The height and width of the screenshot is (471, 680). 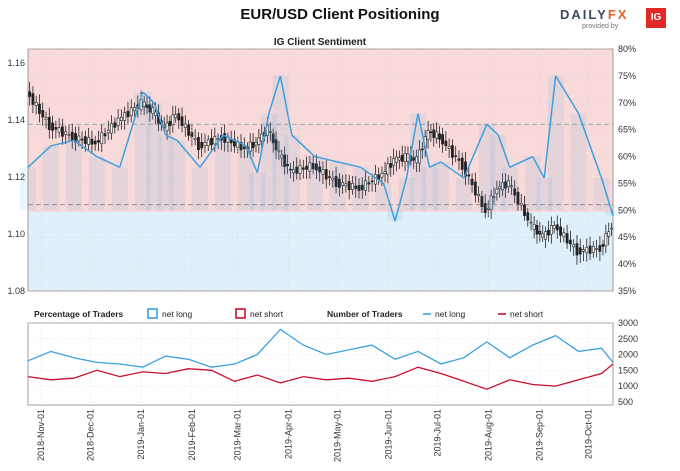 I want to click on percent-axis: 35% 40% 45% 50% 55% 60% 65% 70% 75% 80%, so click(x=627, y=170).